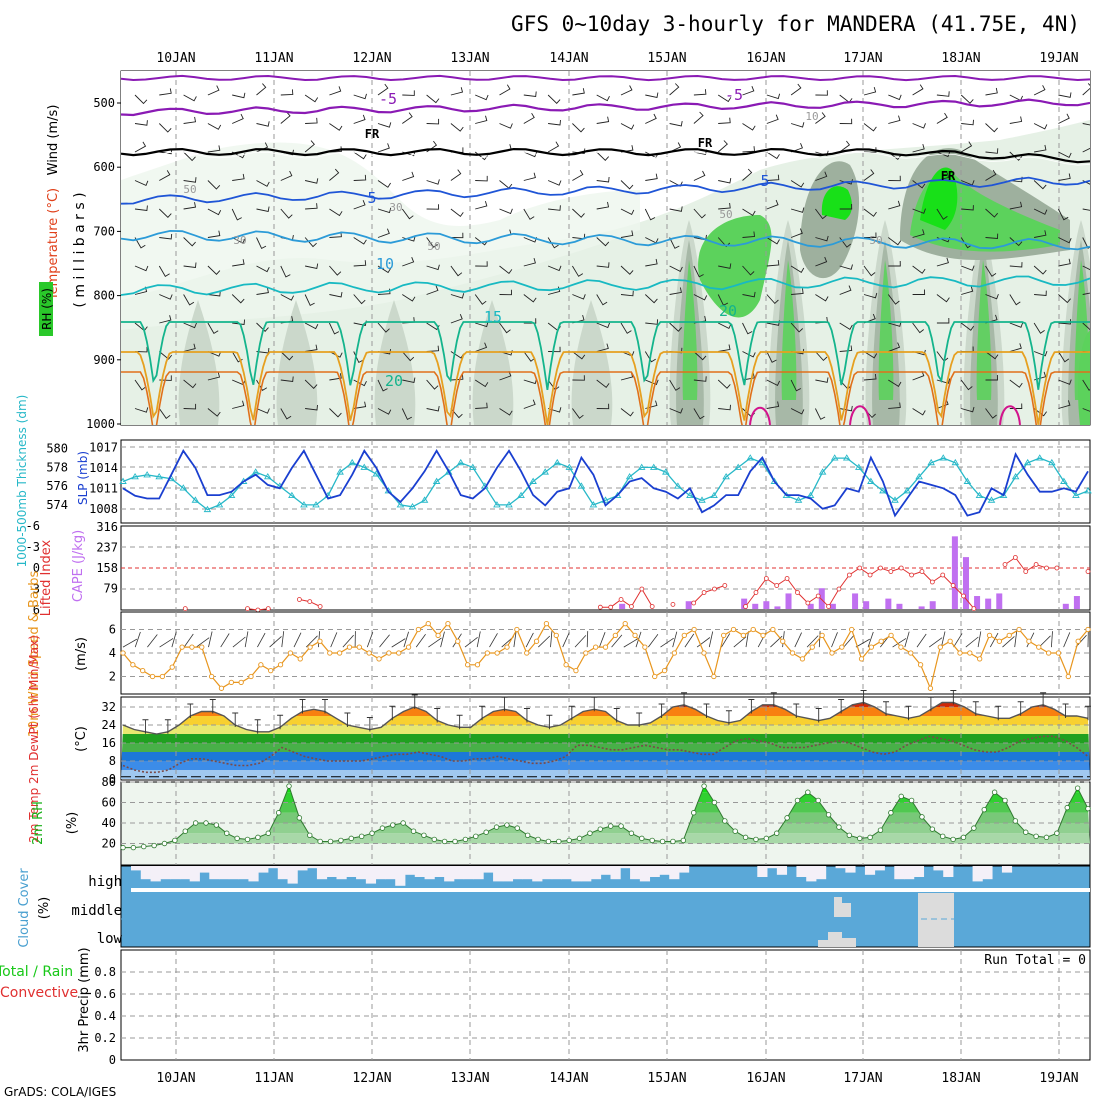 The height and width of the screenshot is (1100, 1100). I want to click on bottom-date-label: 13JAN, so click(469, 1078).